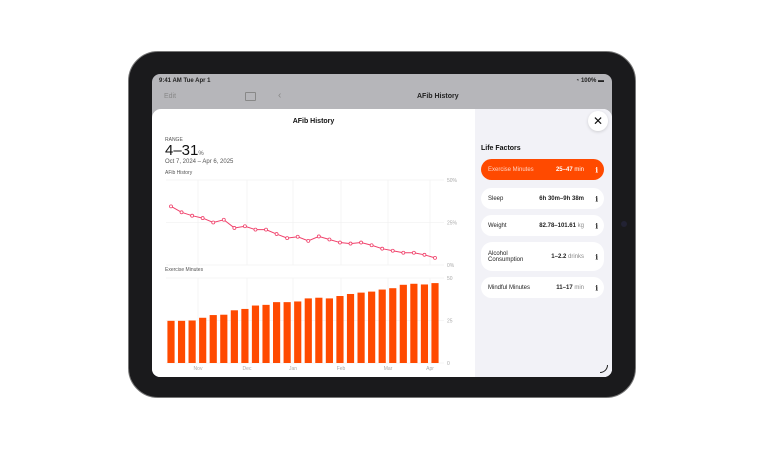 The width and height of the screenshot is (764, 450). What do you see at coordinates (303, 232) in the screenshot?
I see `afib-line` at bounding box center [303, 232].